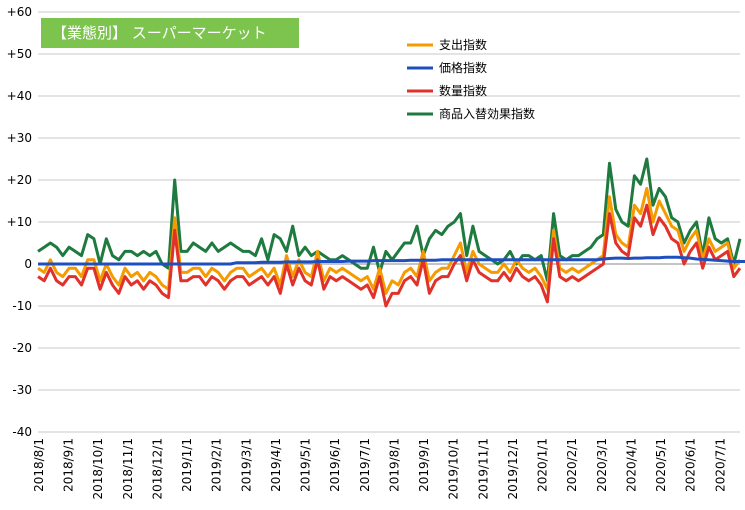  Describe the element at coordinates (22, 306) in the screenshot. I see `y-tick-label: -10` at that location.